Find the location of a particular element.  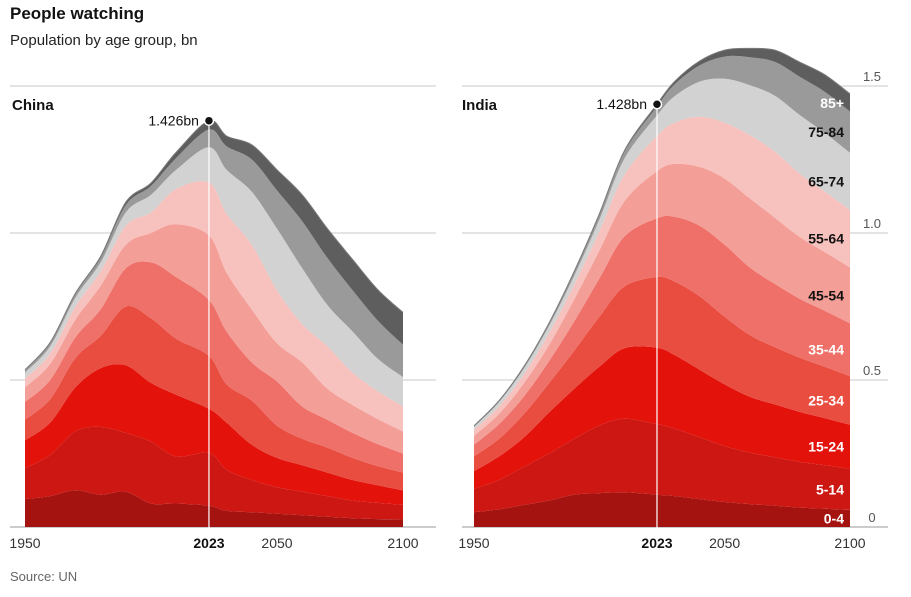

band-label-15-24: 15-24 is located at coordinates (826, 447).